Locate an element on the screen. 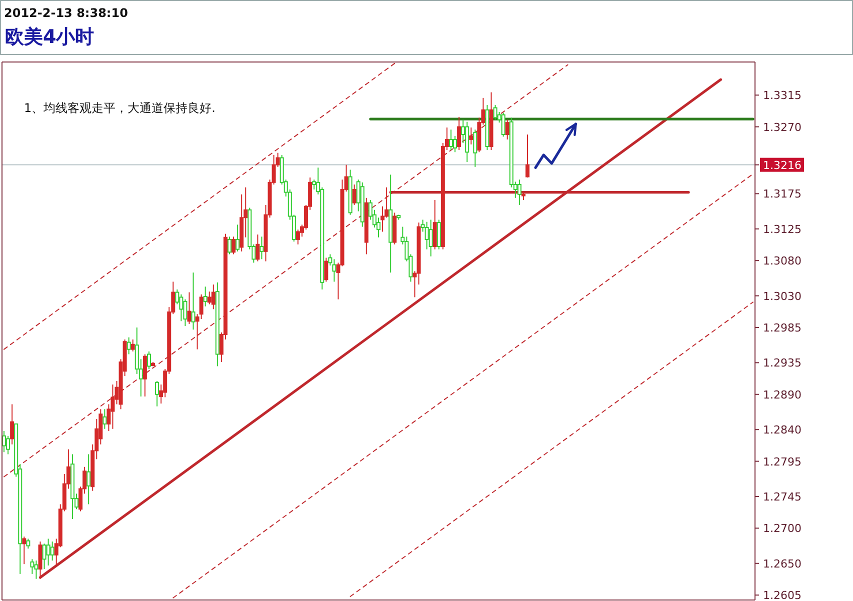 The height and width of the screenshot is (601, 853). y-tick-label: 1.2650 is located at coordinates (782, 563).